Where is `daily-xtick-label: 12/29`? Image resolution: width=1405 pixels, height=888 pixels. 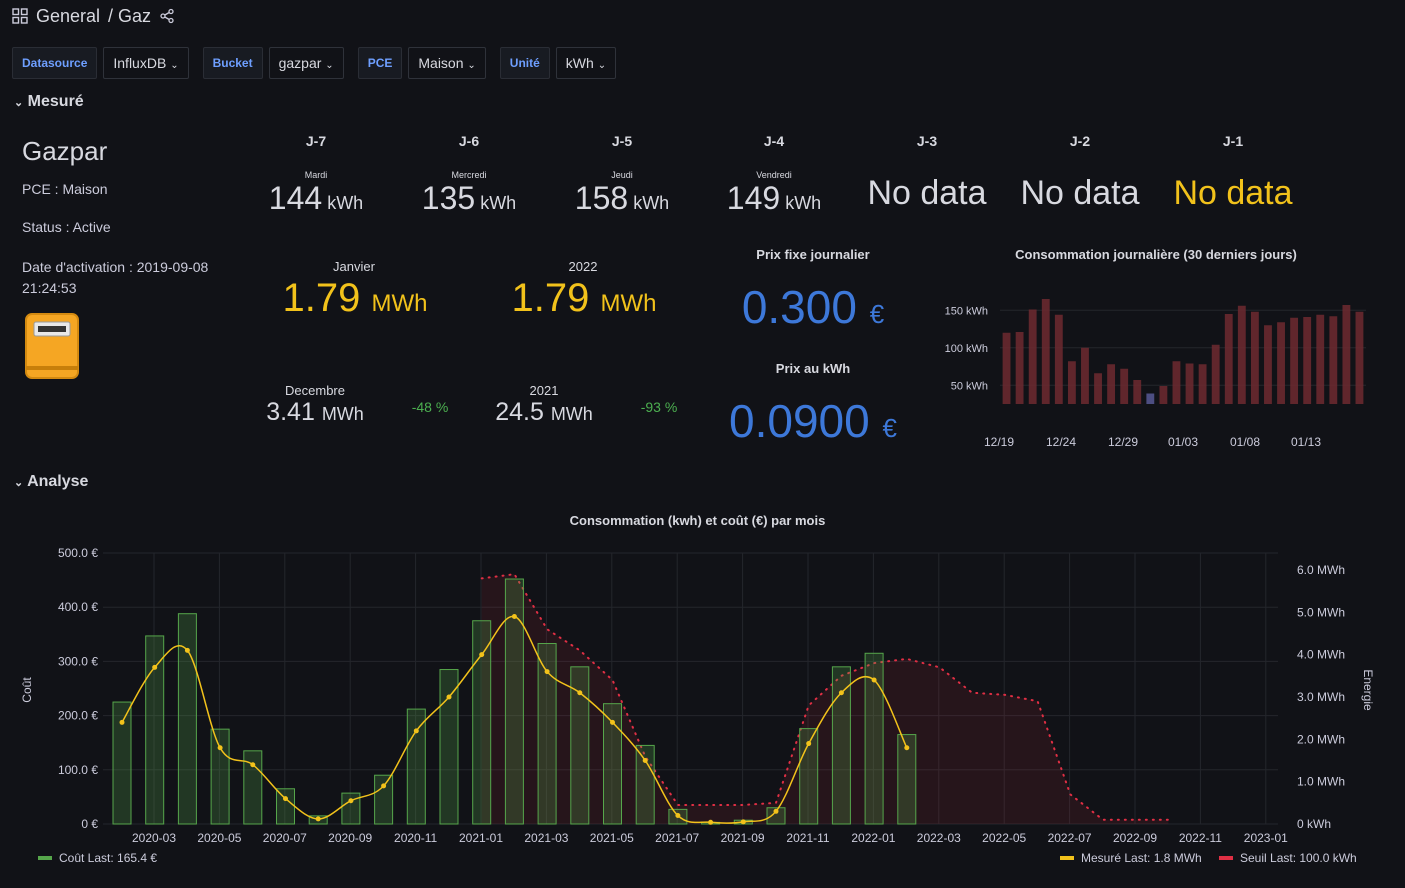 daily-xtick-label: 12/29 is located at coordinates (1123, 442).